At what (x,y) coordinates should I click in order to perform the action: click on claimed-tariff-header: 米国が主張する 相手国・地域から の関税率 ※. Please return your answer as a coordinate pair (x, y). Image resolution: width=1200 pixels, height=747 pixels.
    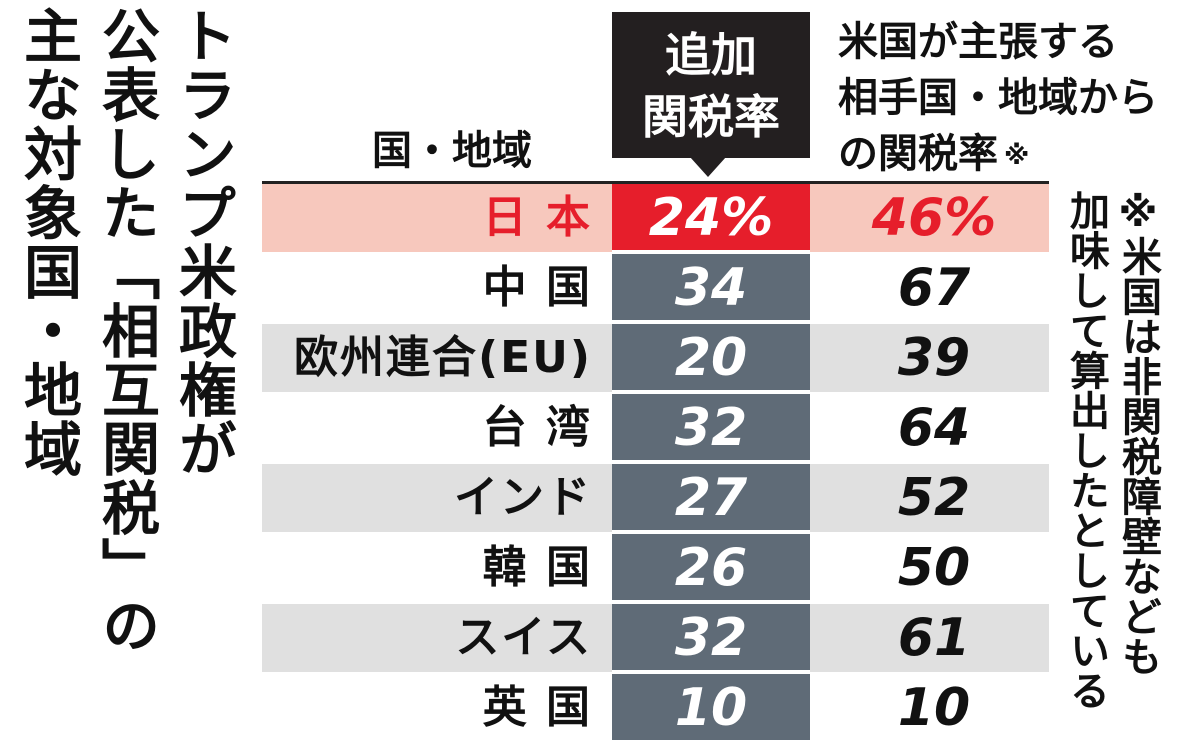
    Looking at the image, I should click on (1018, 99).